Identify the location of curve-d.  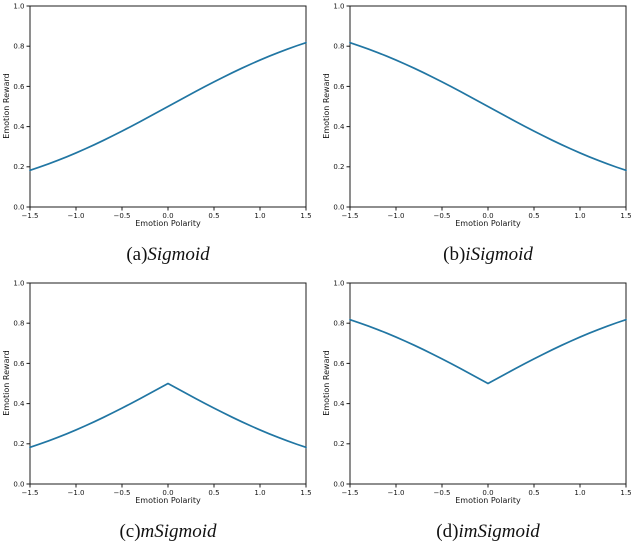
(488, 351).